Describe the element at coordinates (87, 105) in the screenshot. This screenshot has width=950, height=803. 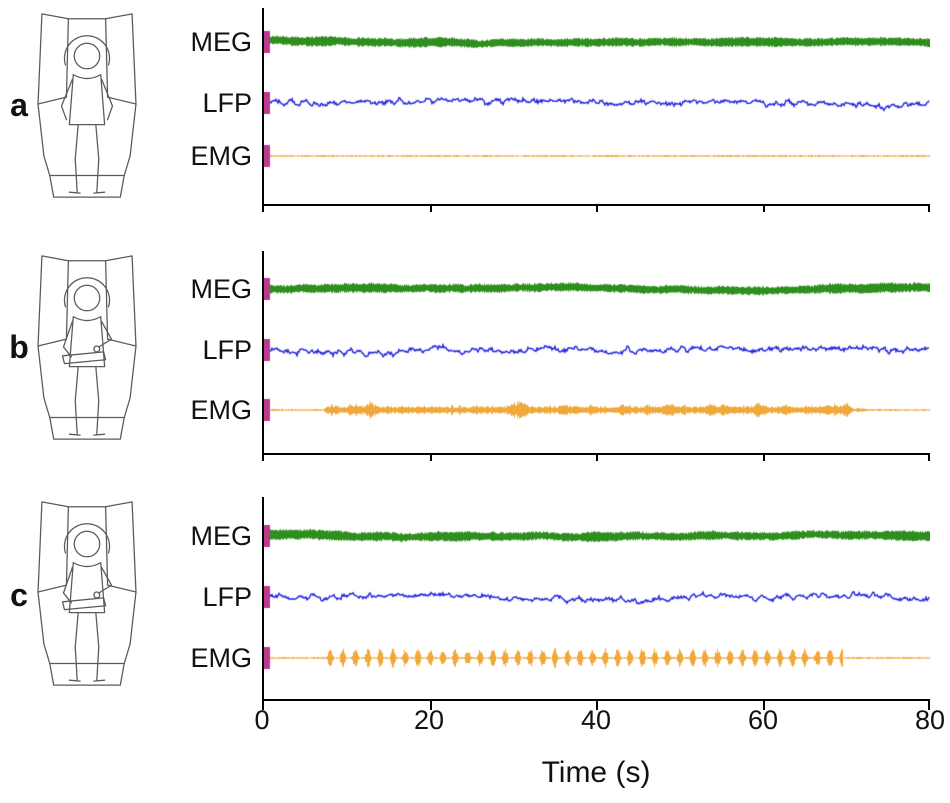
I see `meg-chair-illustration-rest` at that location.